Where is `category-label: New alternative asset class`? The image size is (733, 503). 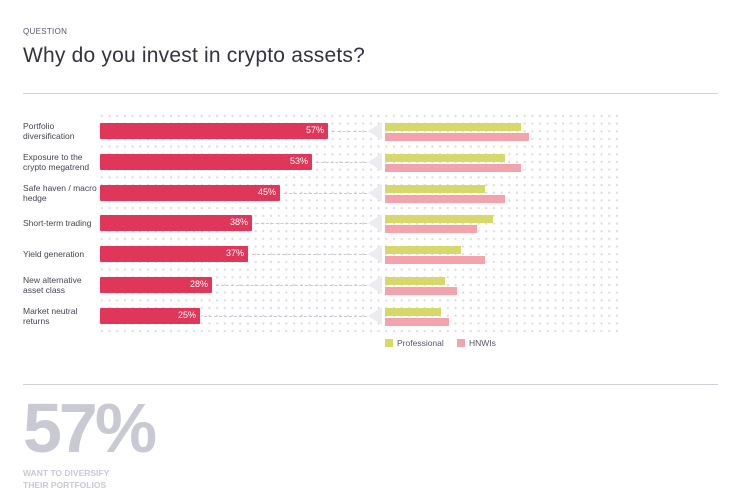
category-label: New alternative asset class is located at coordinates (52, 285).